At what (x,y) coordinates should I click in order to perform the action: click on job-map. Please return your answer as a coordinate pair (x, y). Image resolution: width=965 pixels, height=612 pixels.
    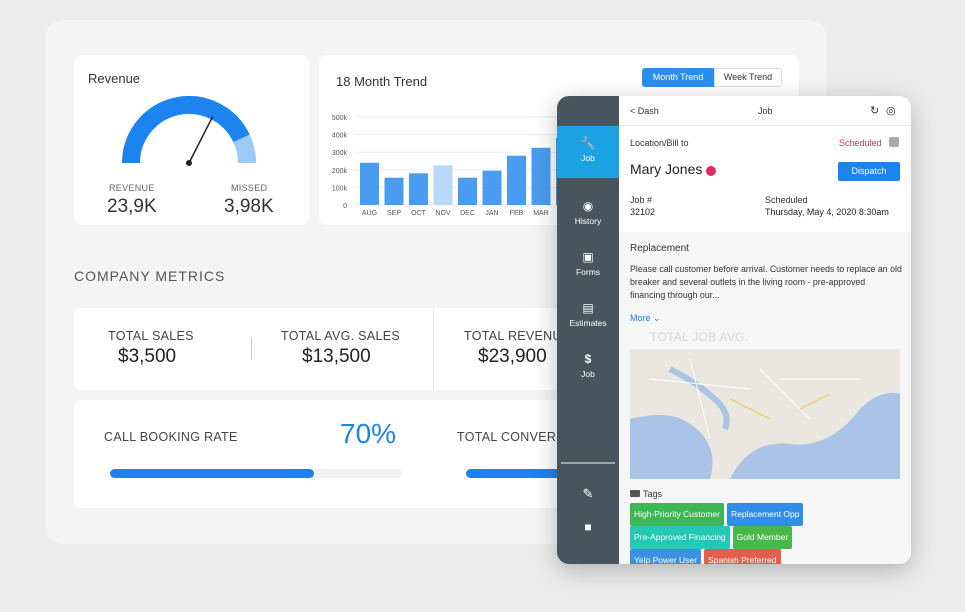
    Looking at the image, I should click on (765, 414).